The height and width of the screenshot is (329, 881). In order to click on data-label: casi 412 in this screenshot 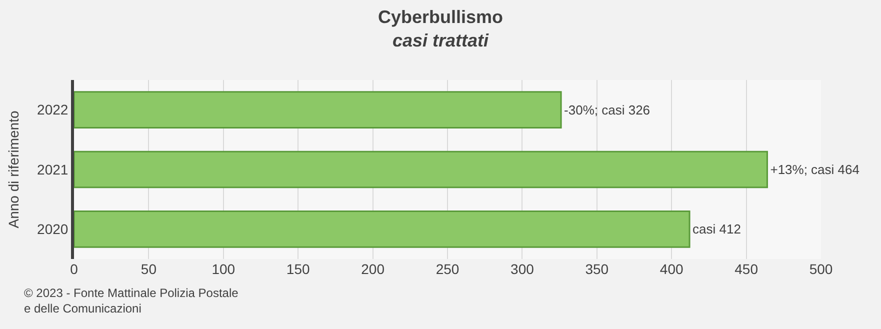, I will do `click(716, 229)`.